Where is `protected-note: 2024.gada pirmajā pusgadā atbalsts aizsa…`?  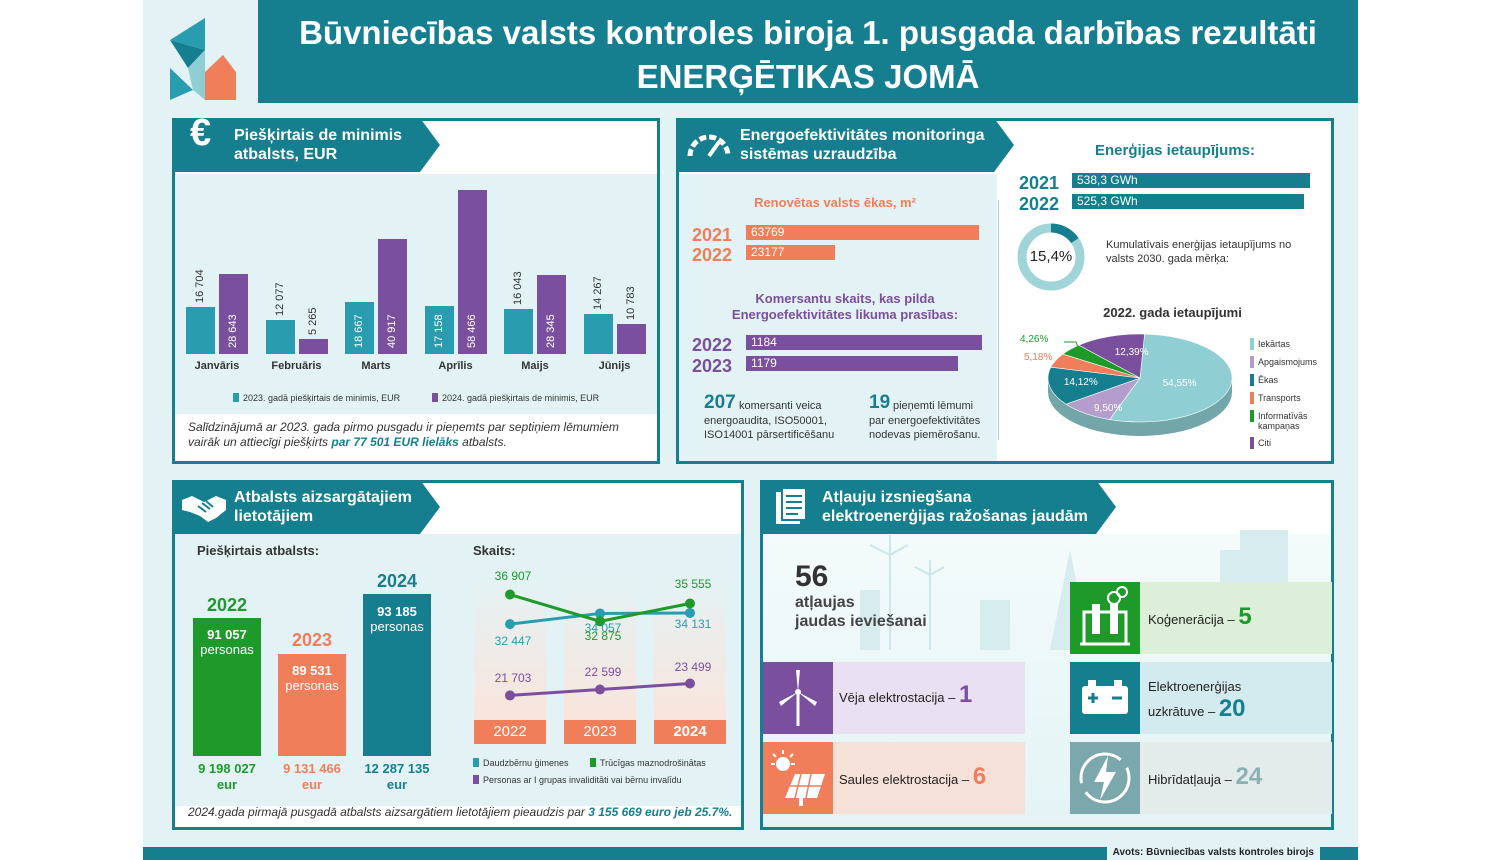
protected-note: 2024.gada pirmajā pusgadā atbalsts aizsa… is located at coordinates (463, 812).